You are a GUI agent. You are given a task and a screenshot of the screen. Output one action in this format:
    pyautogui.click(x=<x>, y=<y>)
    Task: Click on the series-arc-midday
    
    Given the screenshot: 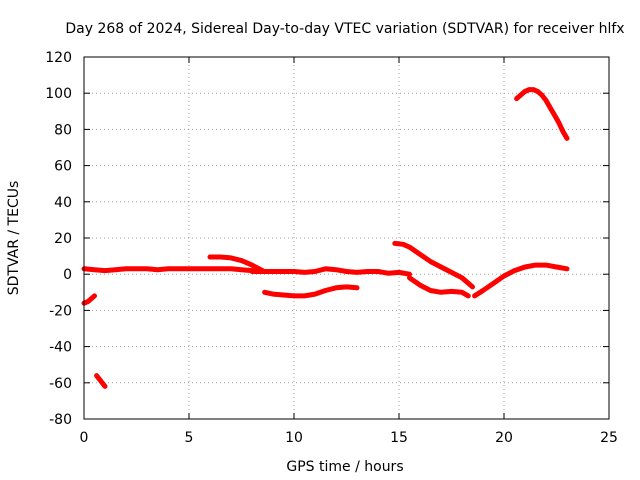 What is the action you would take?
    pyautogui.click(x=330, y=271)
    